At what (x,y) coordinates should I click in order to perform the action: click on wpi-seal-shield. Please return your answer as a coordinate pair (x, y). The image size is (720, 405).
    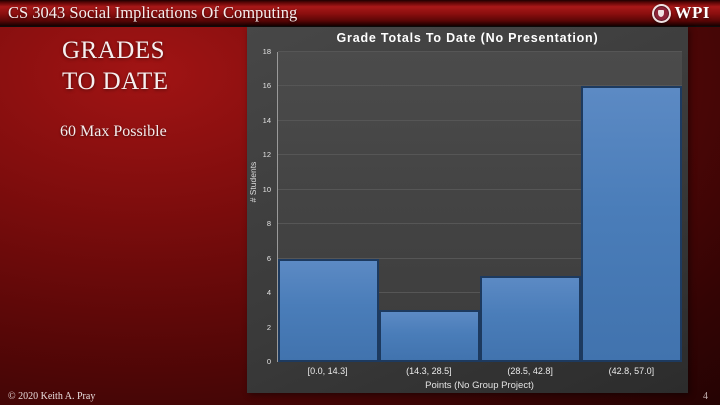
    Looking at the image, I should click on (661, 13).